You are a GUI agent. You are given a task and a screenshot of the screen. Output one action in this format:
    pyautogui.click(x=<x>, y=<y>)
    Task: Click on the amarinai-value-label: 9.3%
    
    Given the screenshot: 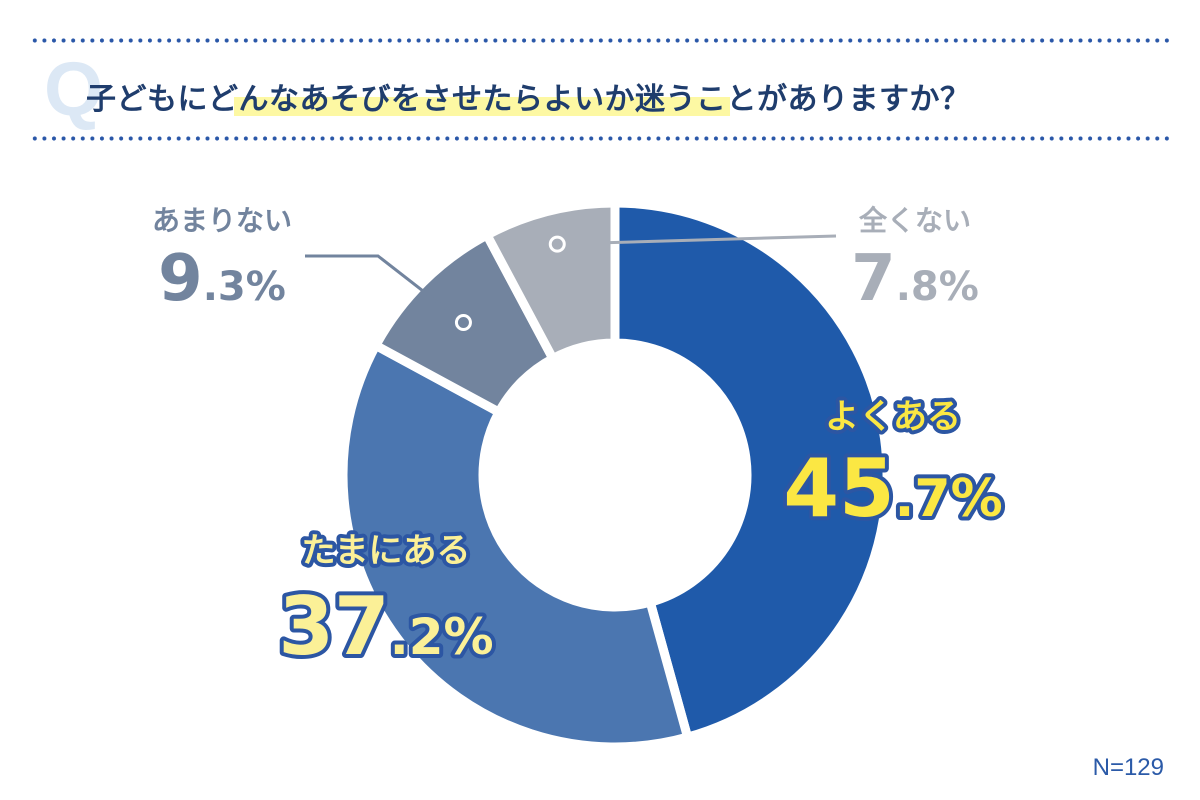 What is the action you would take?
    pyautogui.click(x=222, y=279)
    